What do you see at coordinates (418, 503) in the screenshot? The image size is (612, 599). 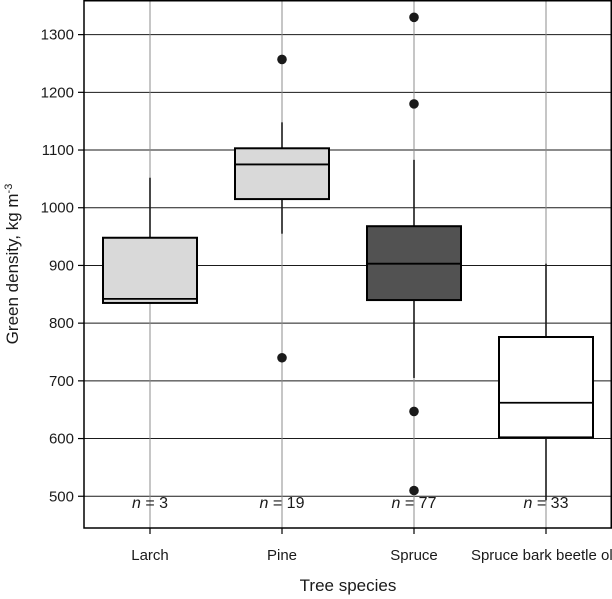 I see `sample-size-value: = 77` at bounding box center [418, 503].